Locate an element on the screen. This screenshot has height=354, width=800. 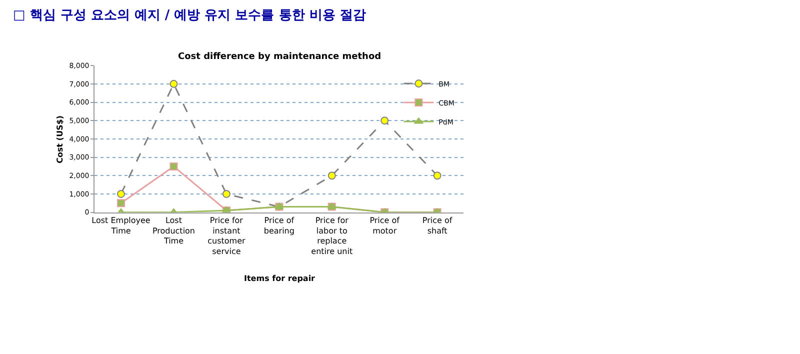
chart-subtitle: Cost difference by maintenance method is located at coordinates (280, 57).